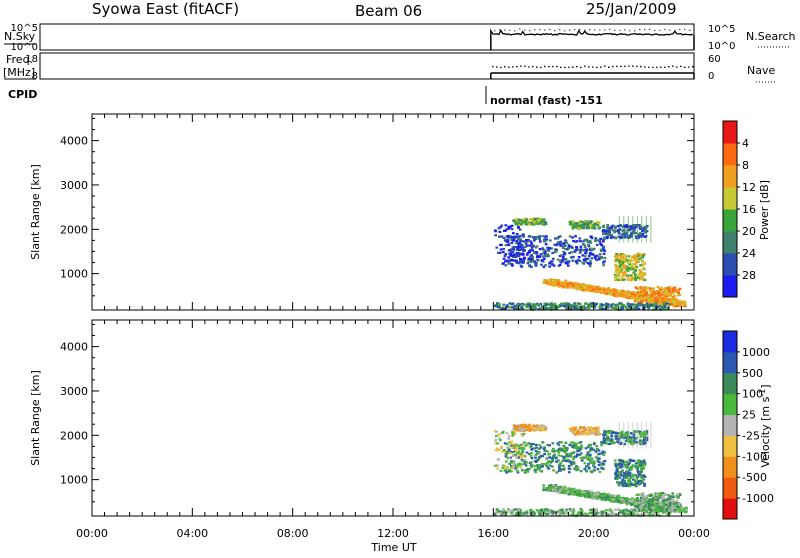  Describe the element at coordinates (400, 38) in the screenshot. I see `nsky-strip: N.Sky 10^5 10^0 10^5 10^0 N.Search` at that location.